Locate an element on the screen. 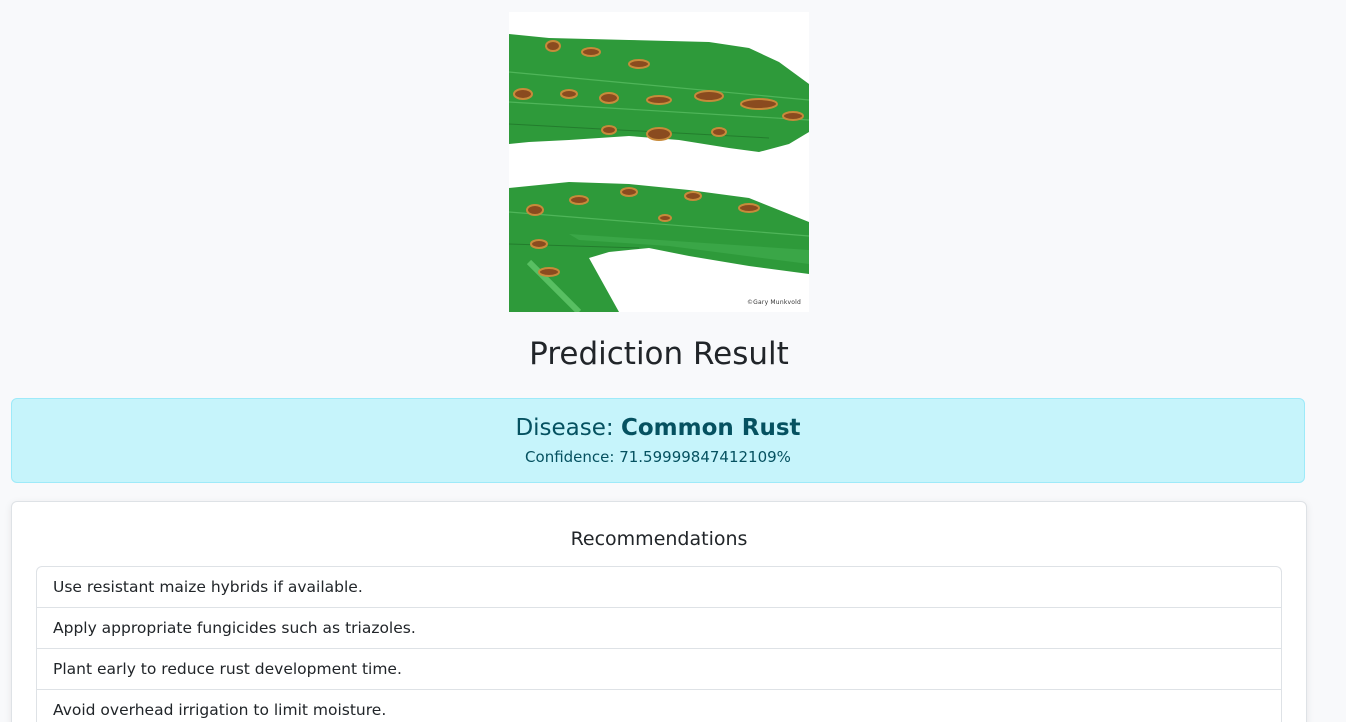 This screenshot has width=1346, height=722. disease-label: Disease: is located at coordinates (564, 428).